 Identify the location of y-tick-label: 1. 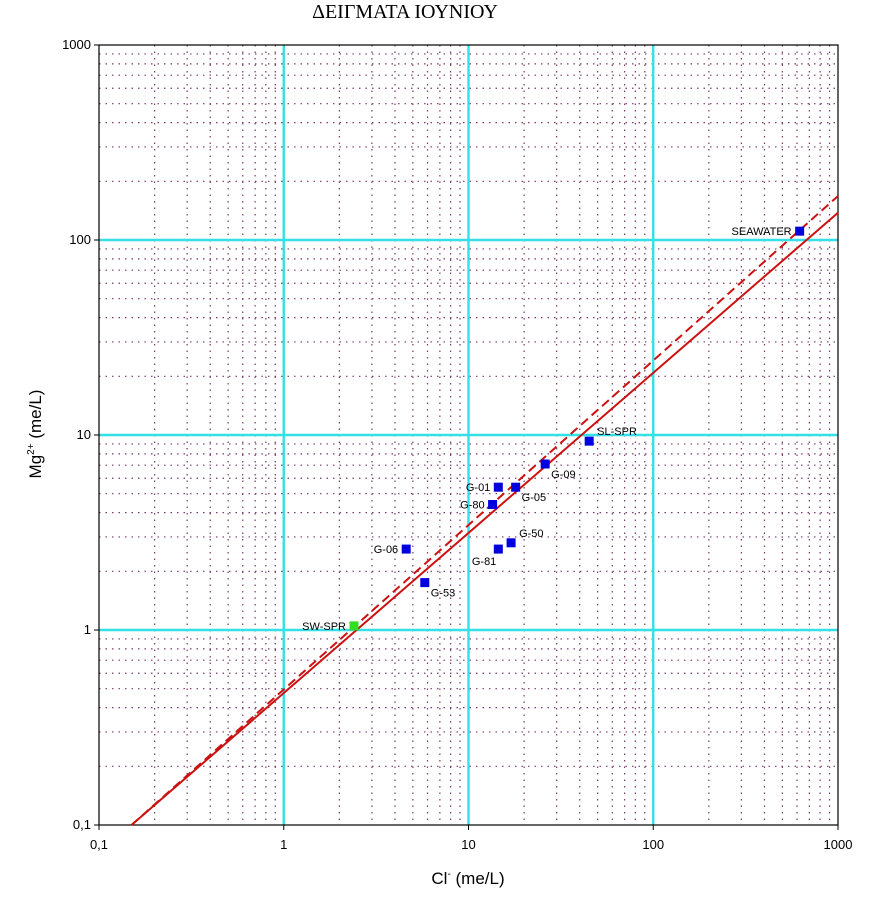
(87, 629).